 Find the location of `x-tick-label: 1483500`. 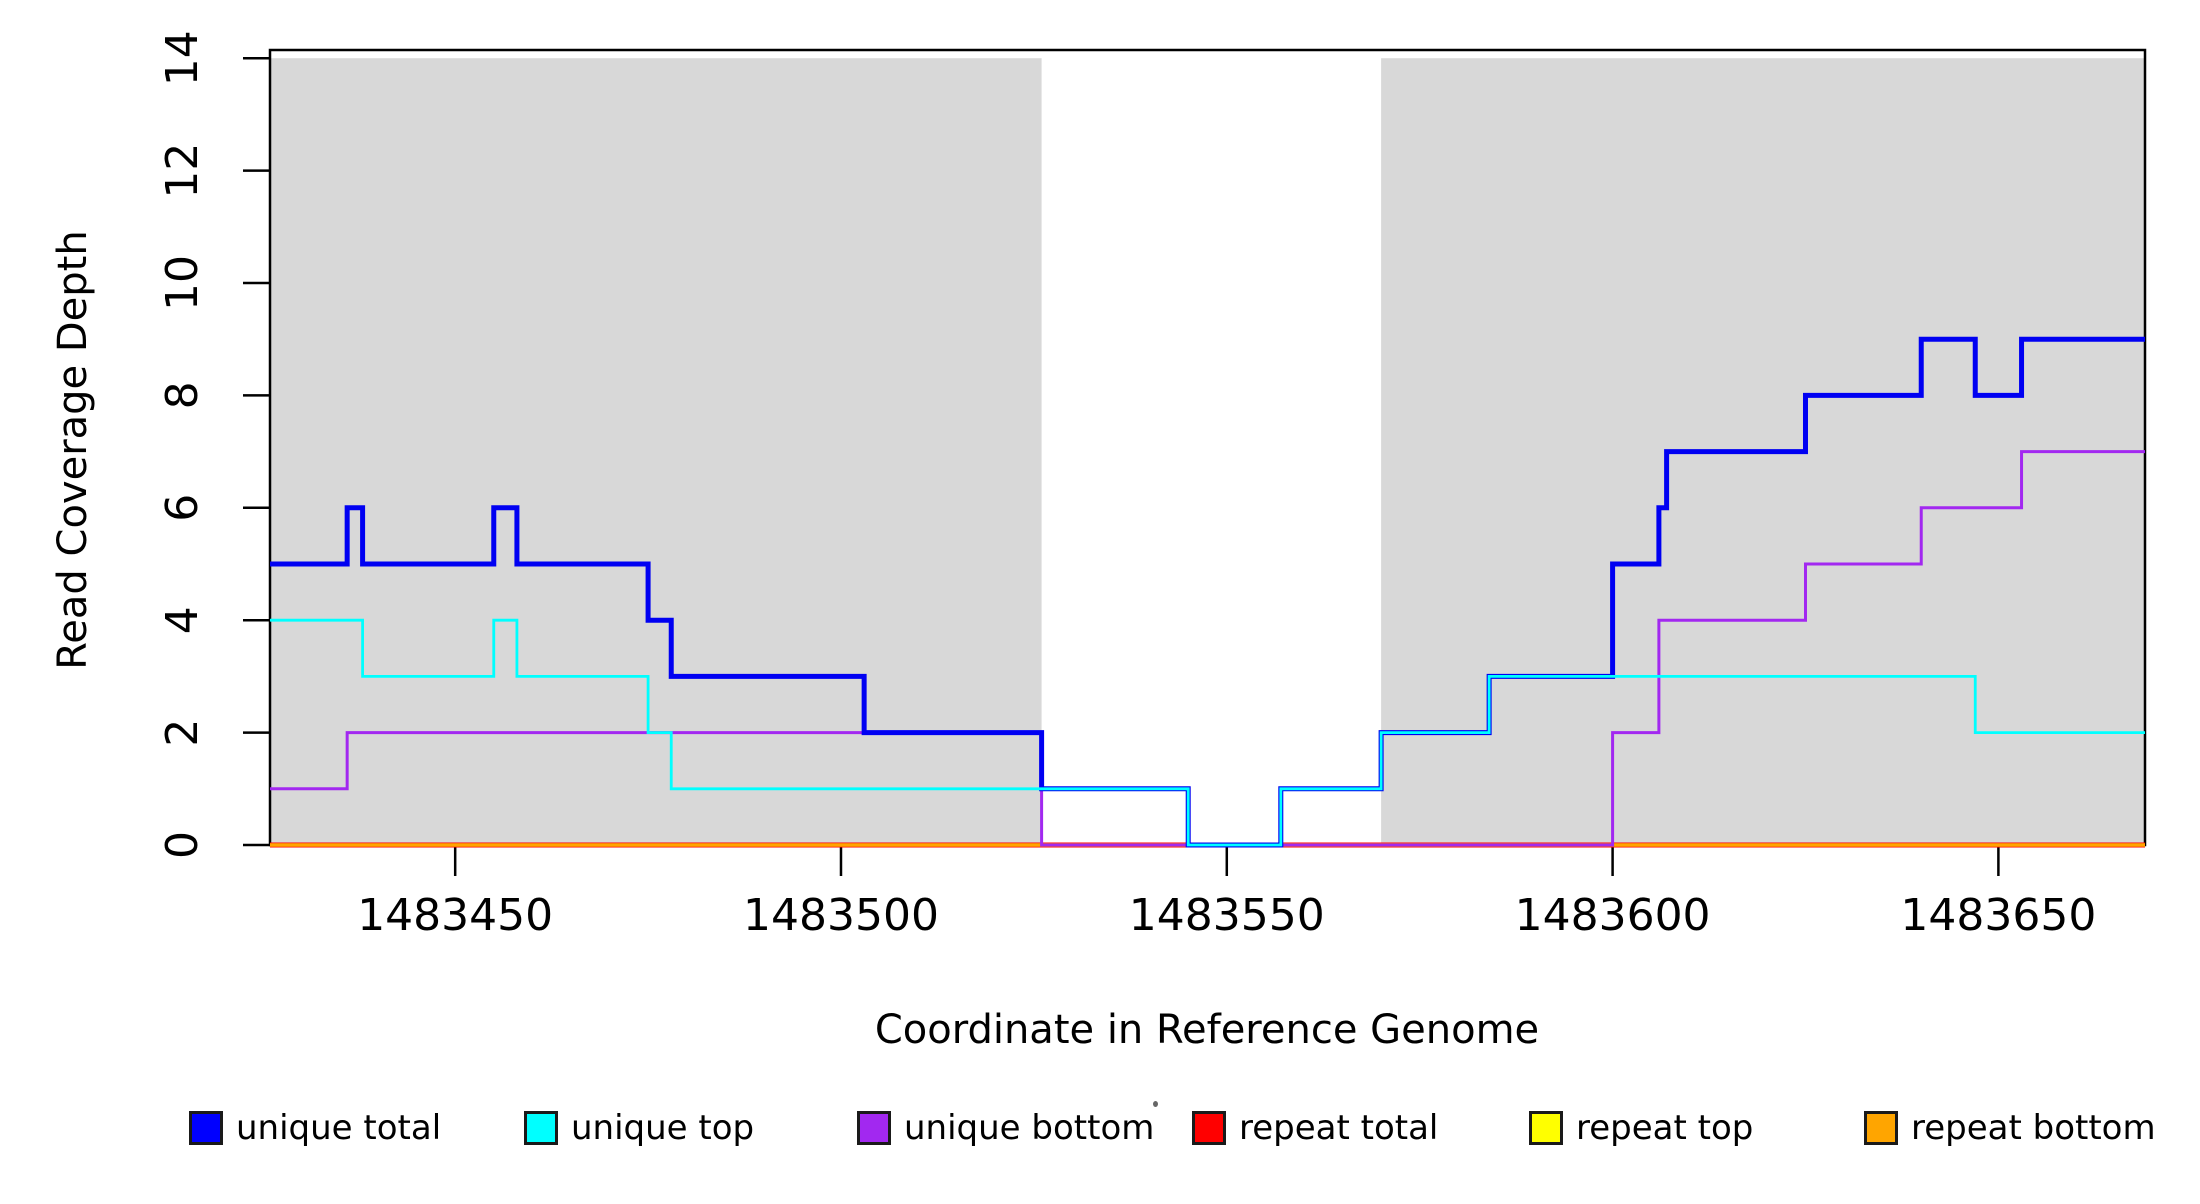

x-tick-label: 1483500 is located at coordinates (841, 915).